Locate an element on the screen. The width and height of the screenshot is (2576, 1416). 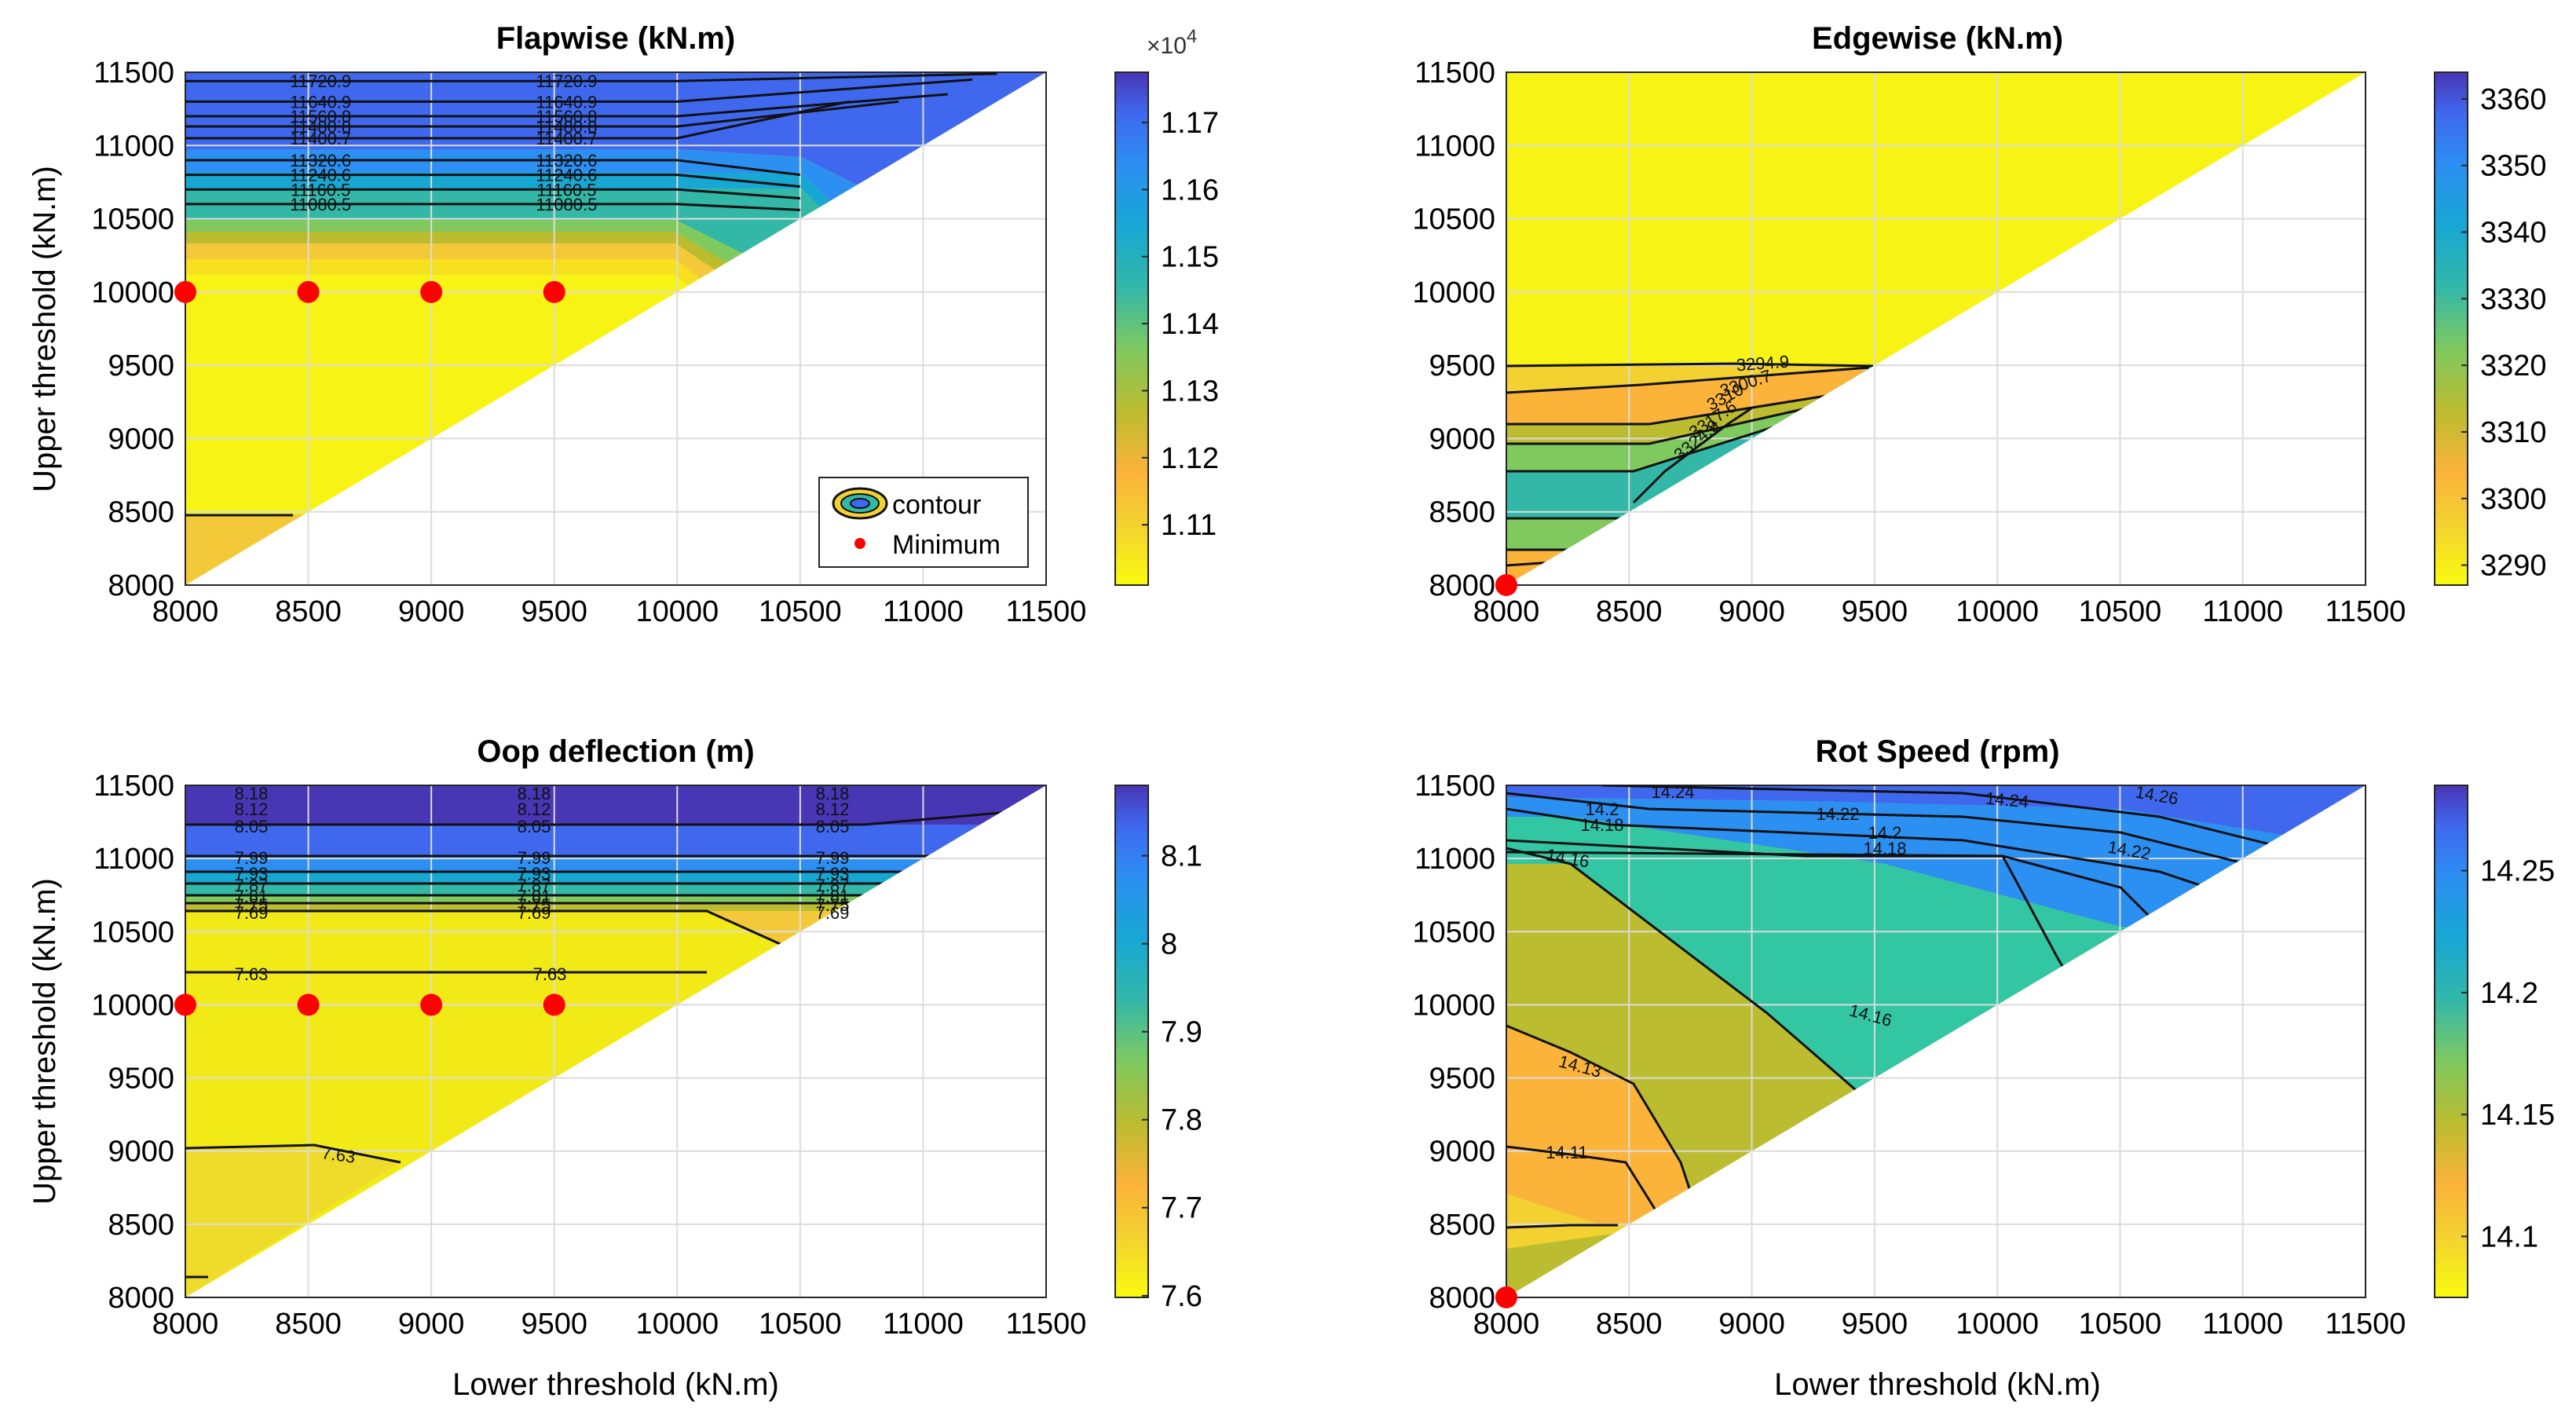
flap-cbar-tick-1.12: 1.12 is located at coordinates (1190, 458).